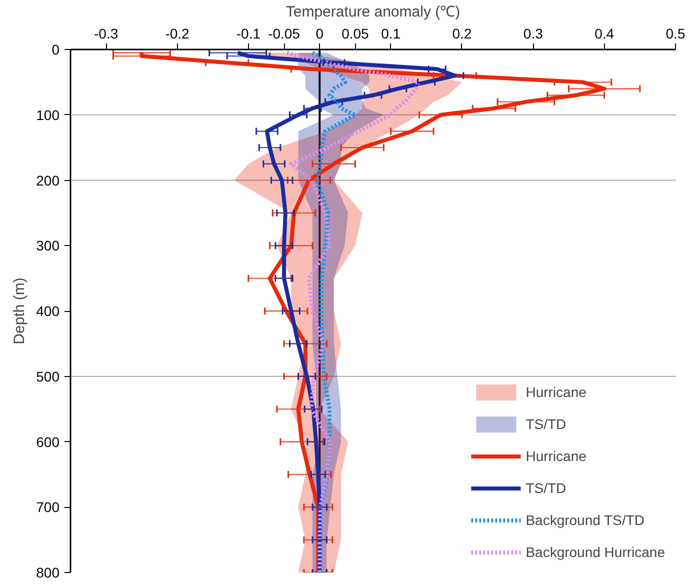 The image size is (689, 586). I want to click on y-tick-label: 0, so click(56, 50).